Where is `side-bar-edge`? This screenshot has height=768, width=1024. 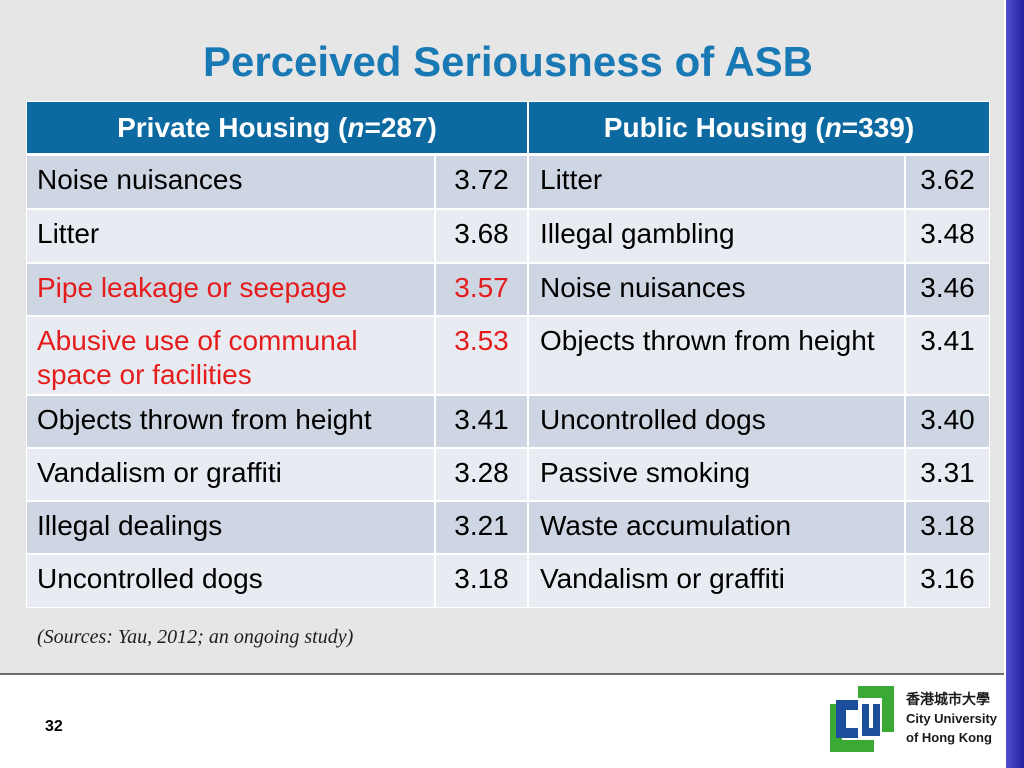 side-bar-edge is located at coordinates (1005, 384).